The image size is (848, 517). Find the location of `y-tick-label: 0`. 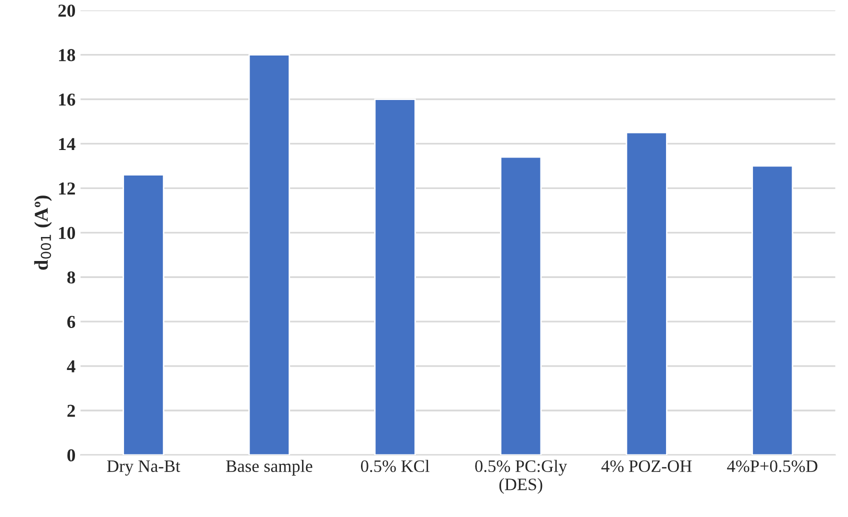

y-tick-label: 0 is located at coordinates (71, 455).